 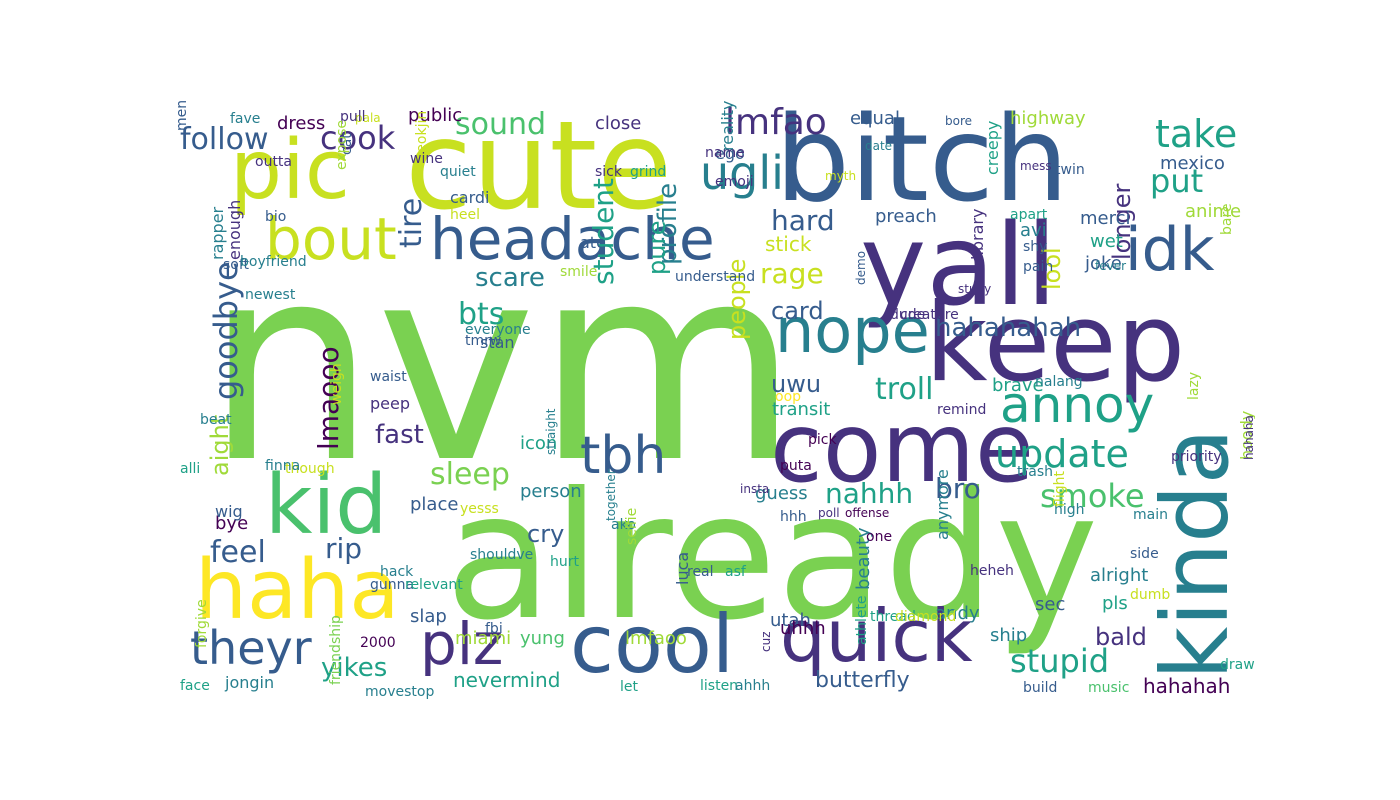 I want to click on word-fave: fave, so click(x=245, y=119).